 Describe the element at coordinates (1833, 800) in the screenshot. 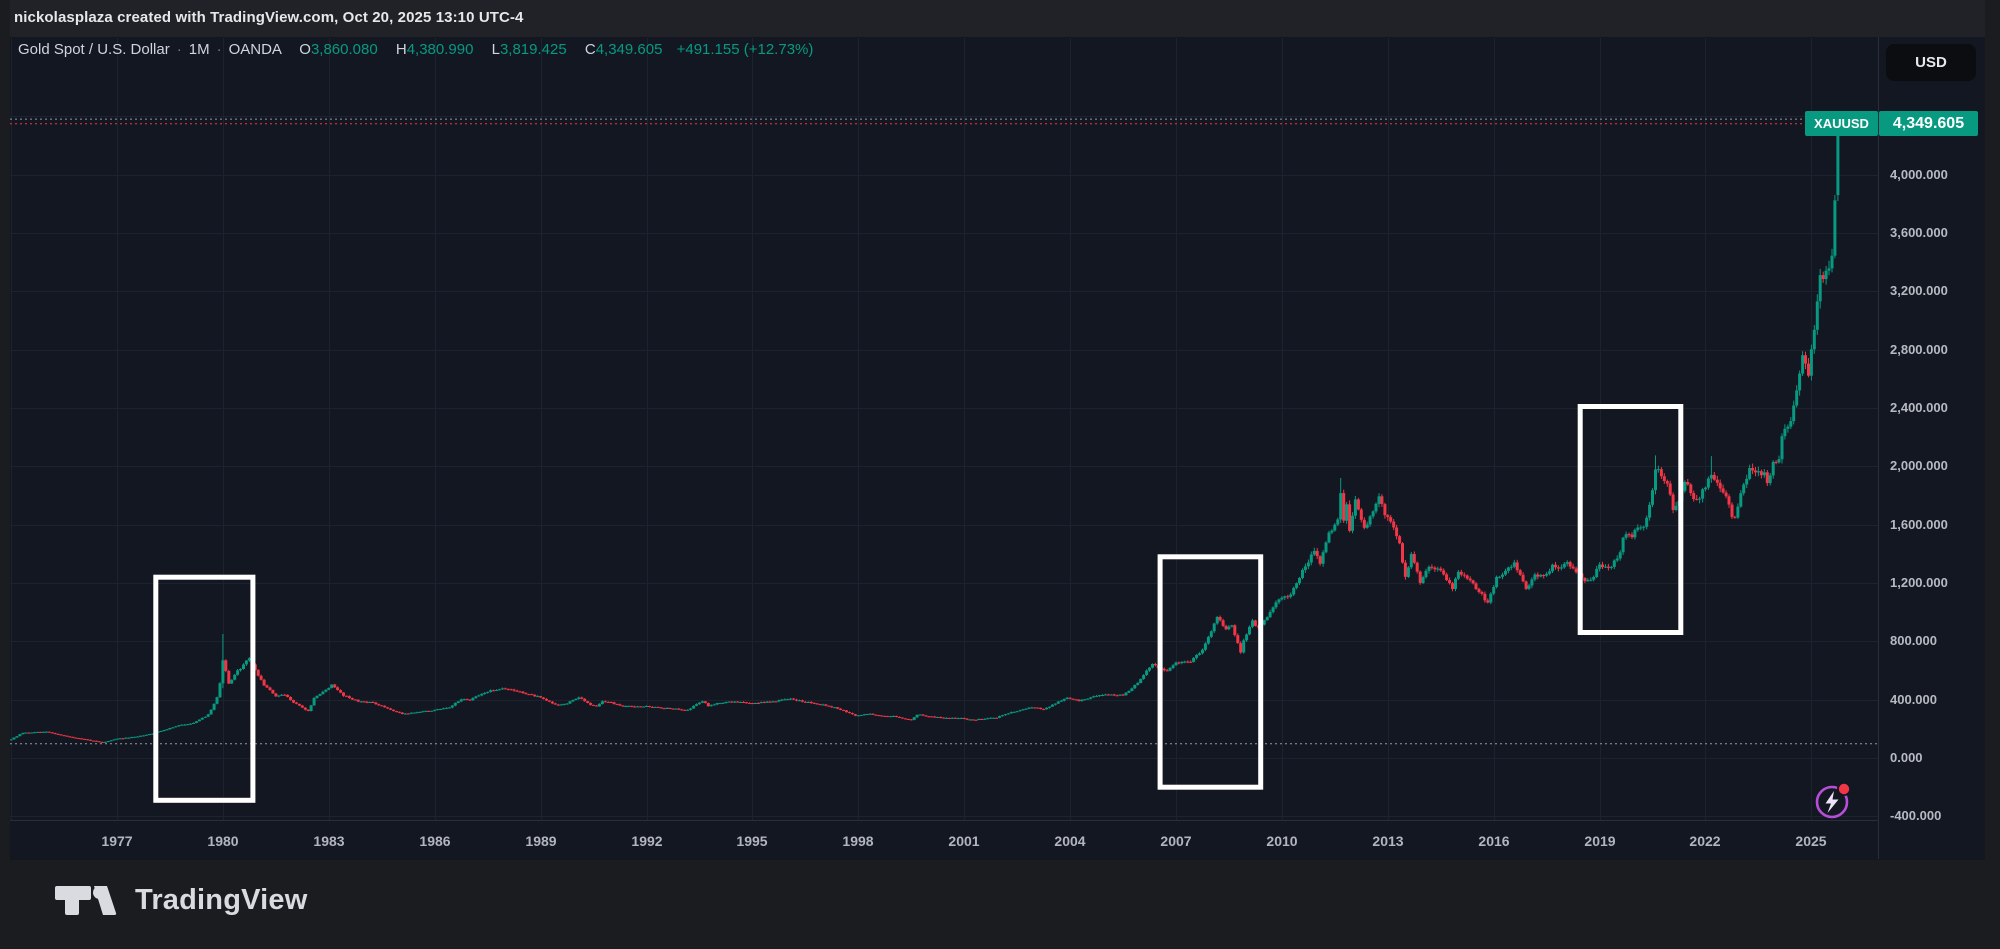

I see `lightning-icon` at that location.